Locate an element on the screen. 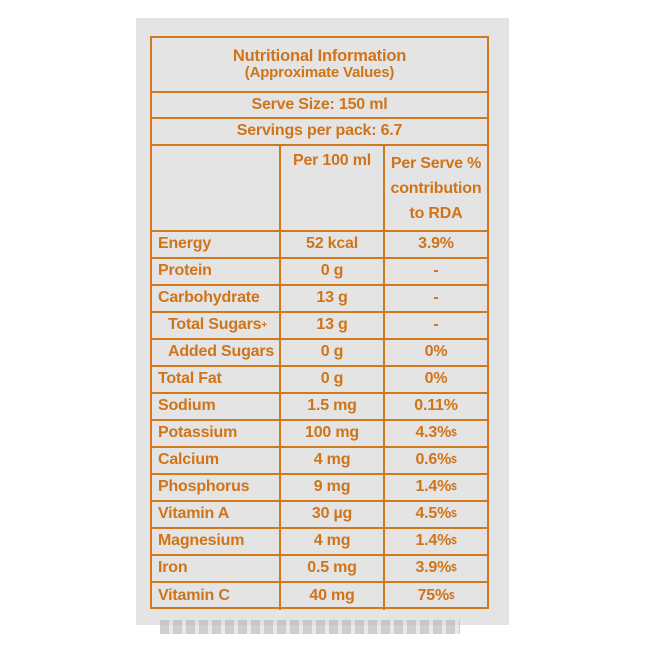 Image resolution: width=647 pixels, height=647 pixels. per-serve-value: 4.3% $ is located at coordinates (436, 434).